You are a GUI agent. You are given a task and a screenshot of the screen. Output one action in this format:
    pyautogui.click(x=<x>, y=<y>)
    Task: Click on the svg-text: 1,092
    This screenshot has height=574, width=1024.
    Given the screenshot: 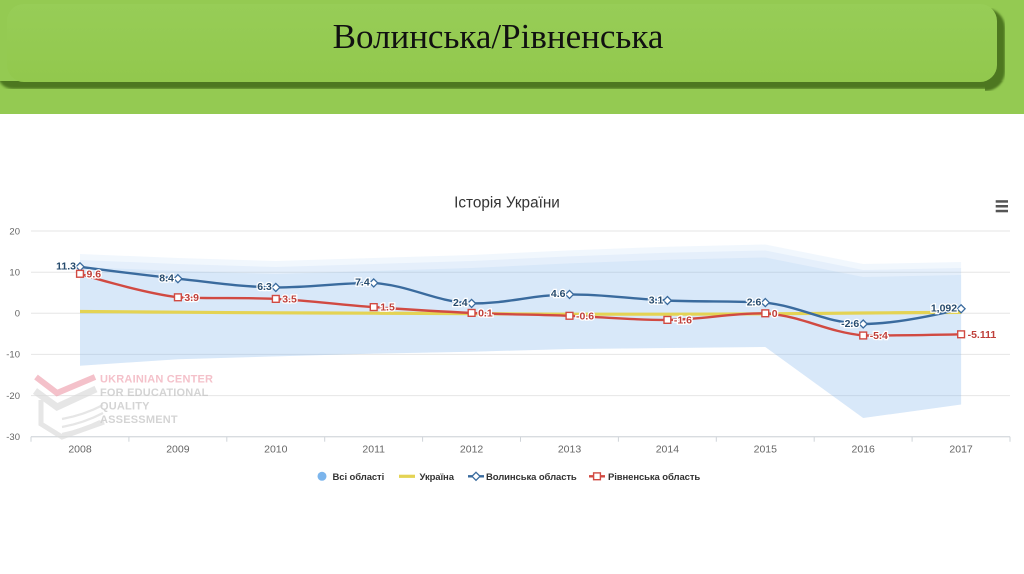 What is the action you would take?
    pyautogui.click(x=944, y=309)
    